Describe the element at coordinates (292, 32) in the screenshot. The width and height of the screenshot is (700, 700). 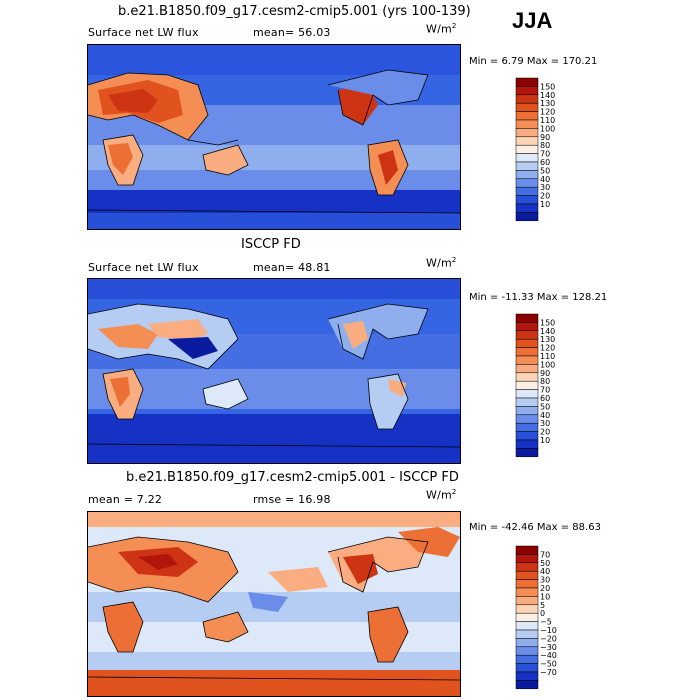
I see `panel-1-mean-label: mean= 56.03` at that location.